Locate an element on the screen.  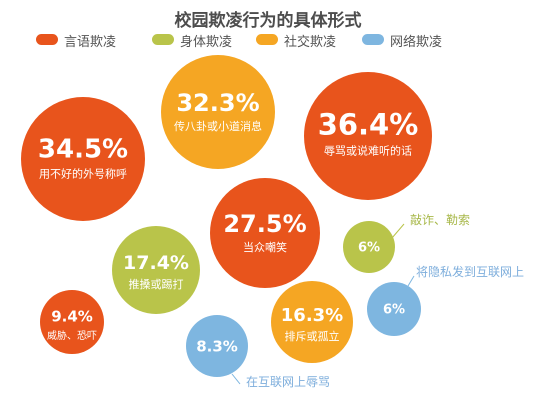
bubble-value-label: 34.5% is located at coordinates (83, 150).